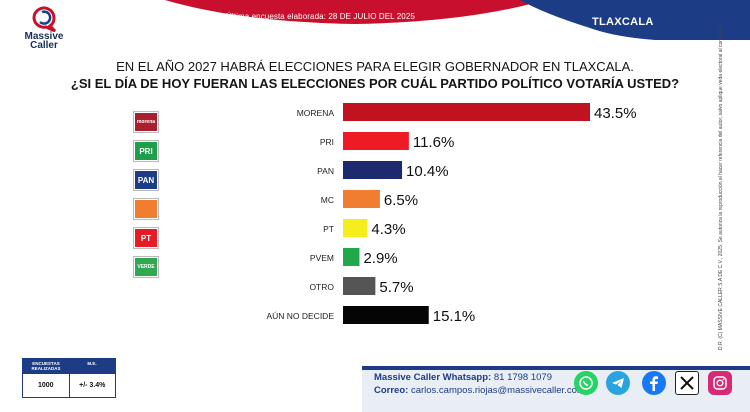 The height and width of the screenshot is (412, 750). Describe the element at coordinates (401, 200) in the screenshot. I see `value-label: 6.5%` at that location.